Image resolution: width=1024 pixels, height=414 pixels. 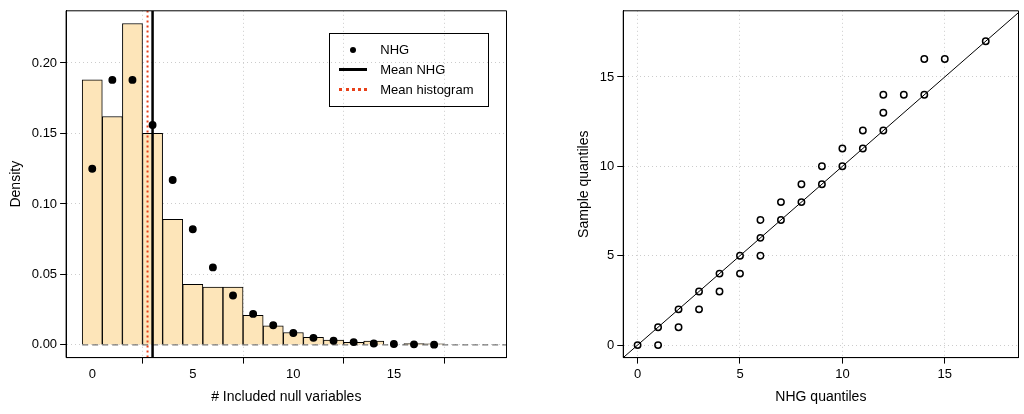 What do you see at coordinates (44, 133) in the screenshot?
I see `y-tick-label: 0.15` at bounding box center [44, 133].